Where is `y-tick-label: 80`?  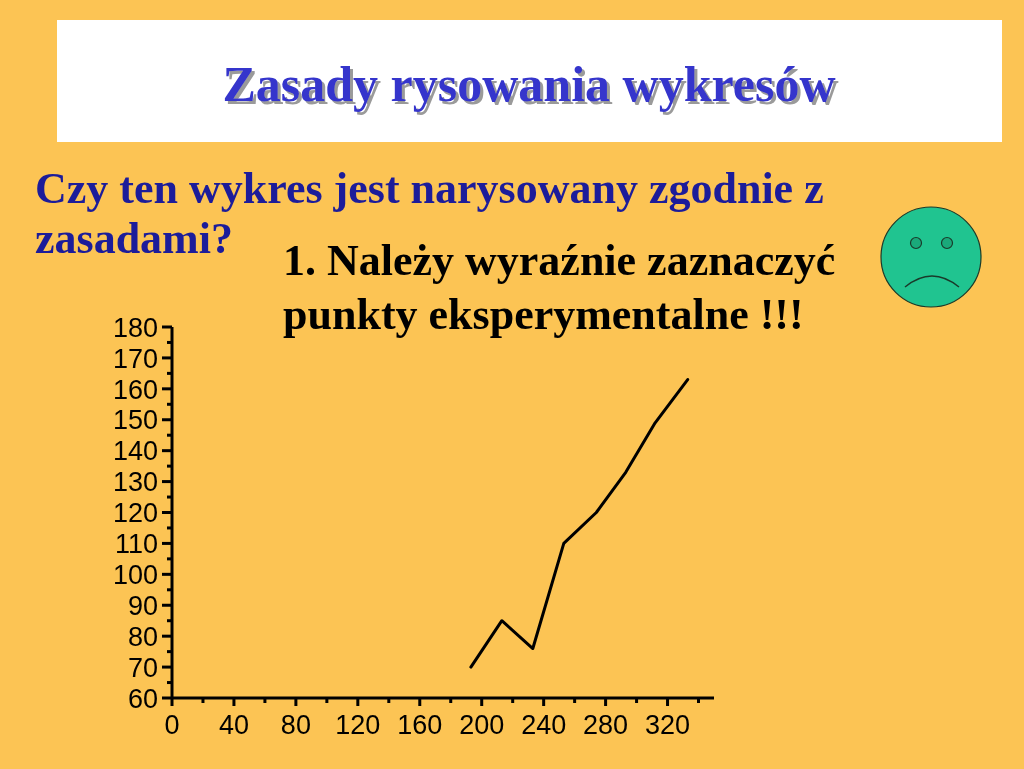
y-tick-label: 80 is located at coordinates (142, 636).